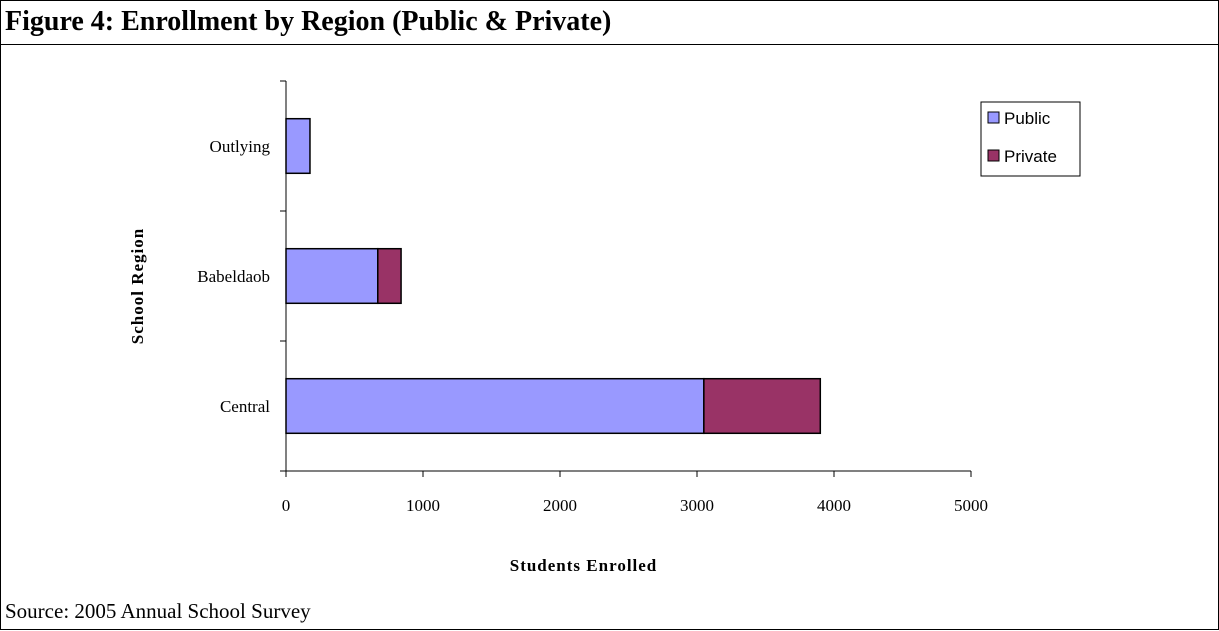 The width and height of the screenshot is (1219, 631). I want to click on bar-private-central, so click(762, 406).